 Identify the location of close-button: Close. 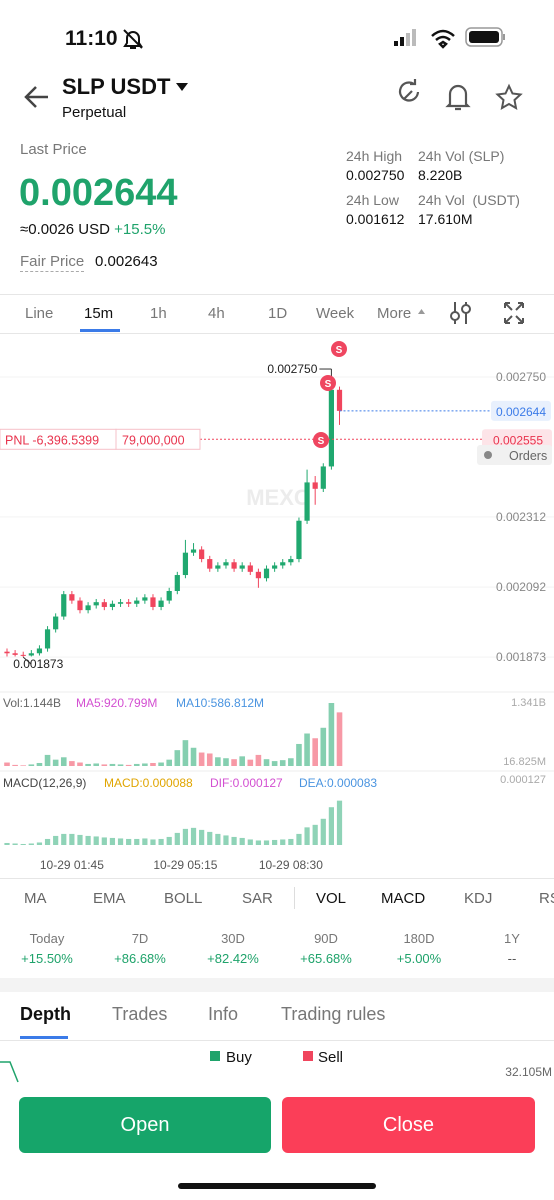
(408, 1125).